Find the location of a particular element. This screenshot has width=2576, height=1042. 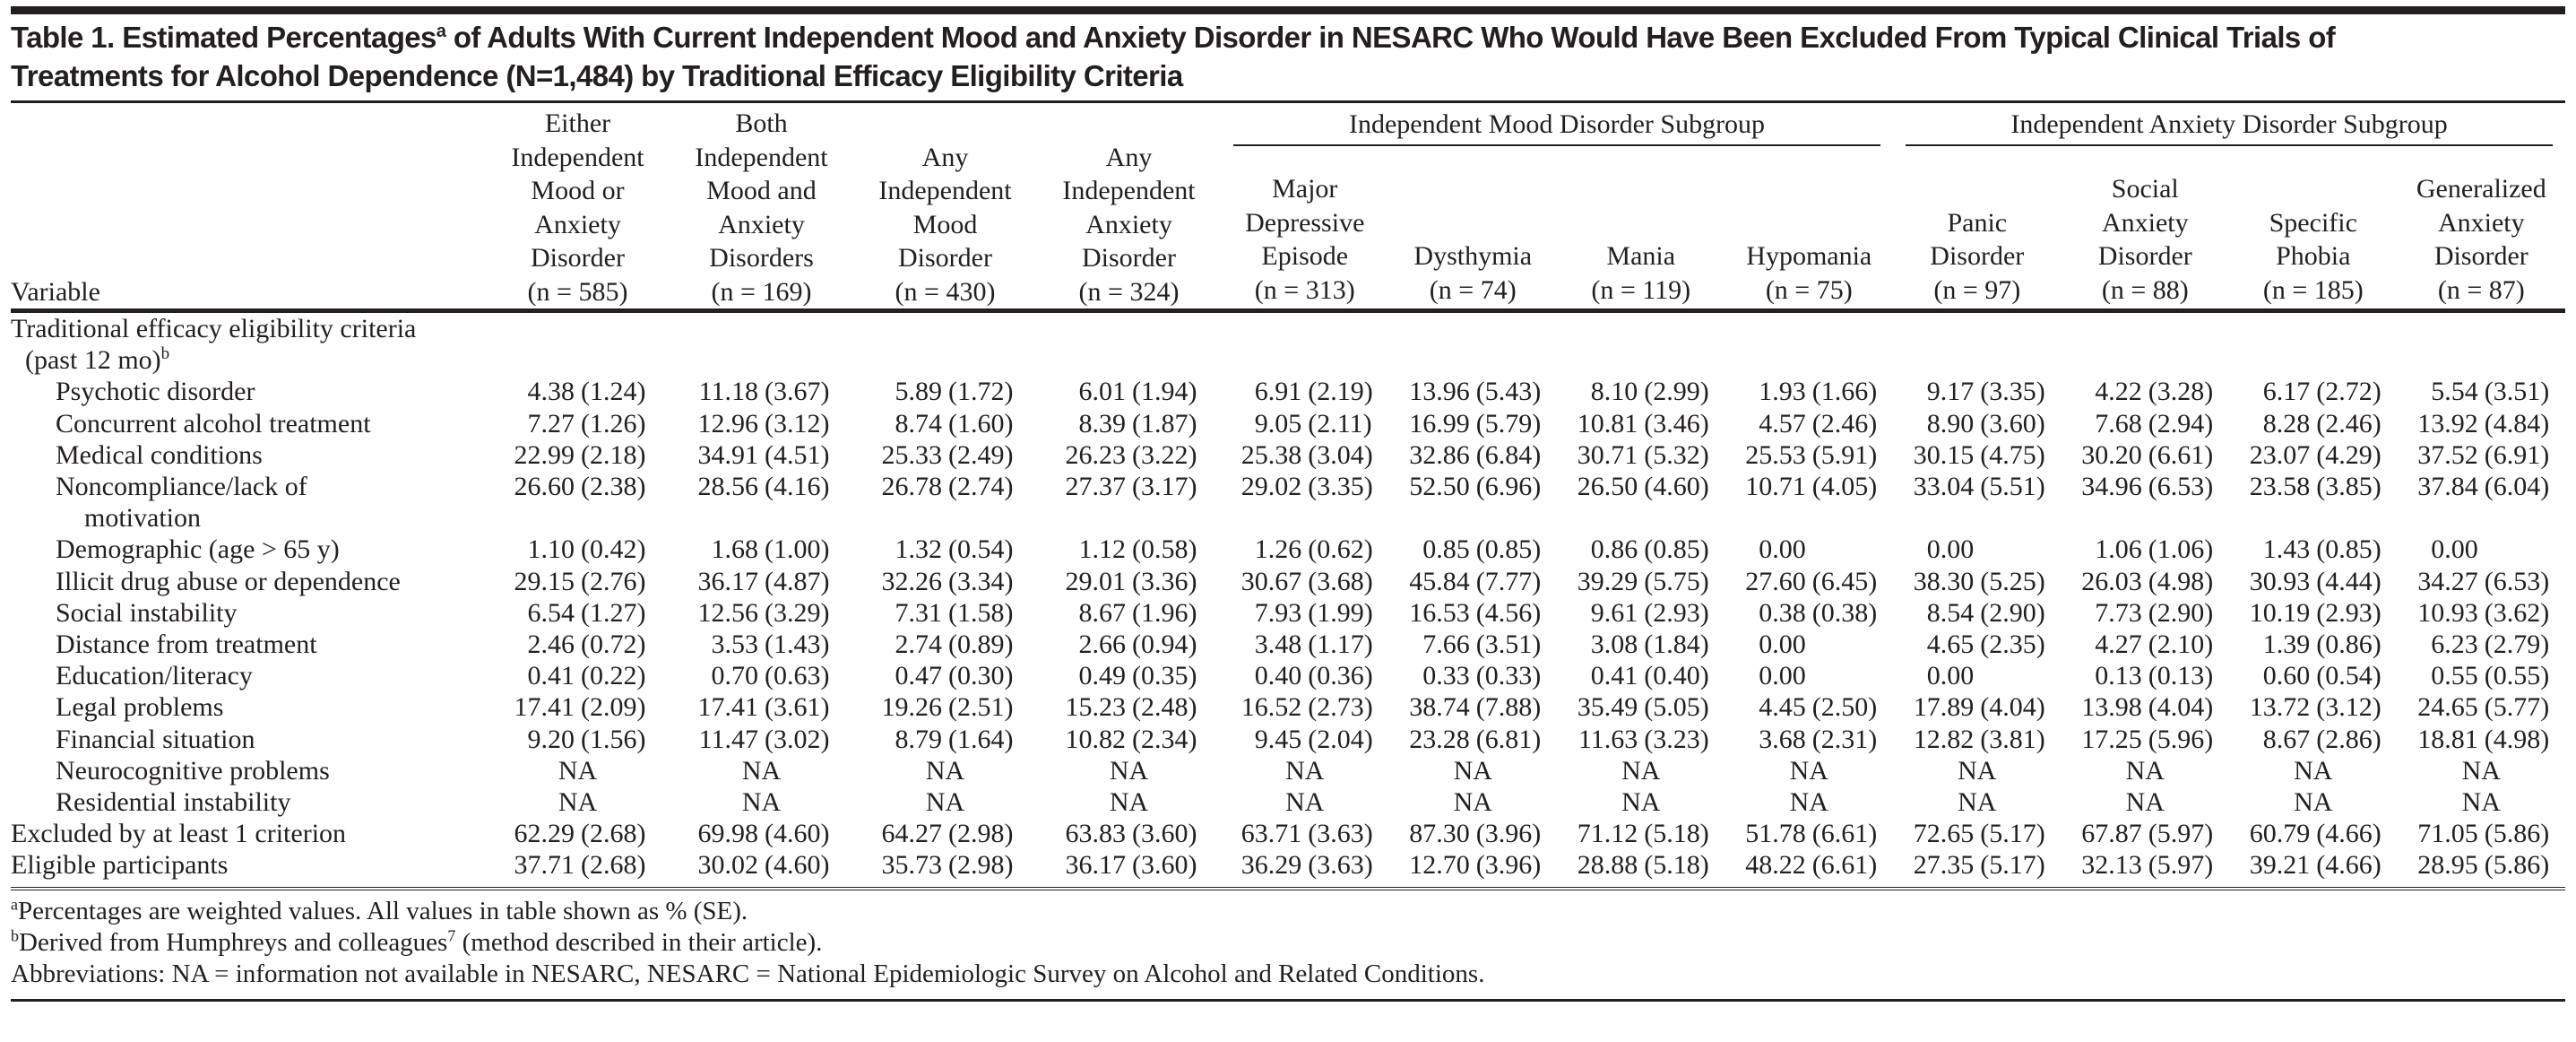

table-cell: 0.33 (0.33) is located at coordinates (1473, 676).